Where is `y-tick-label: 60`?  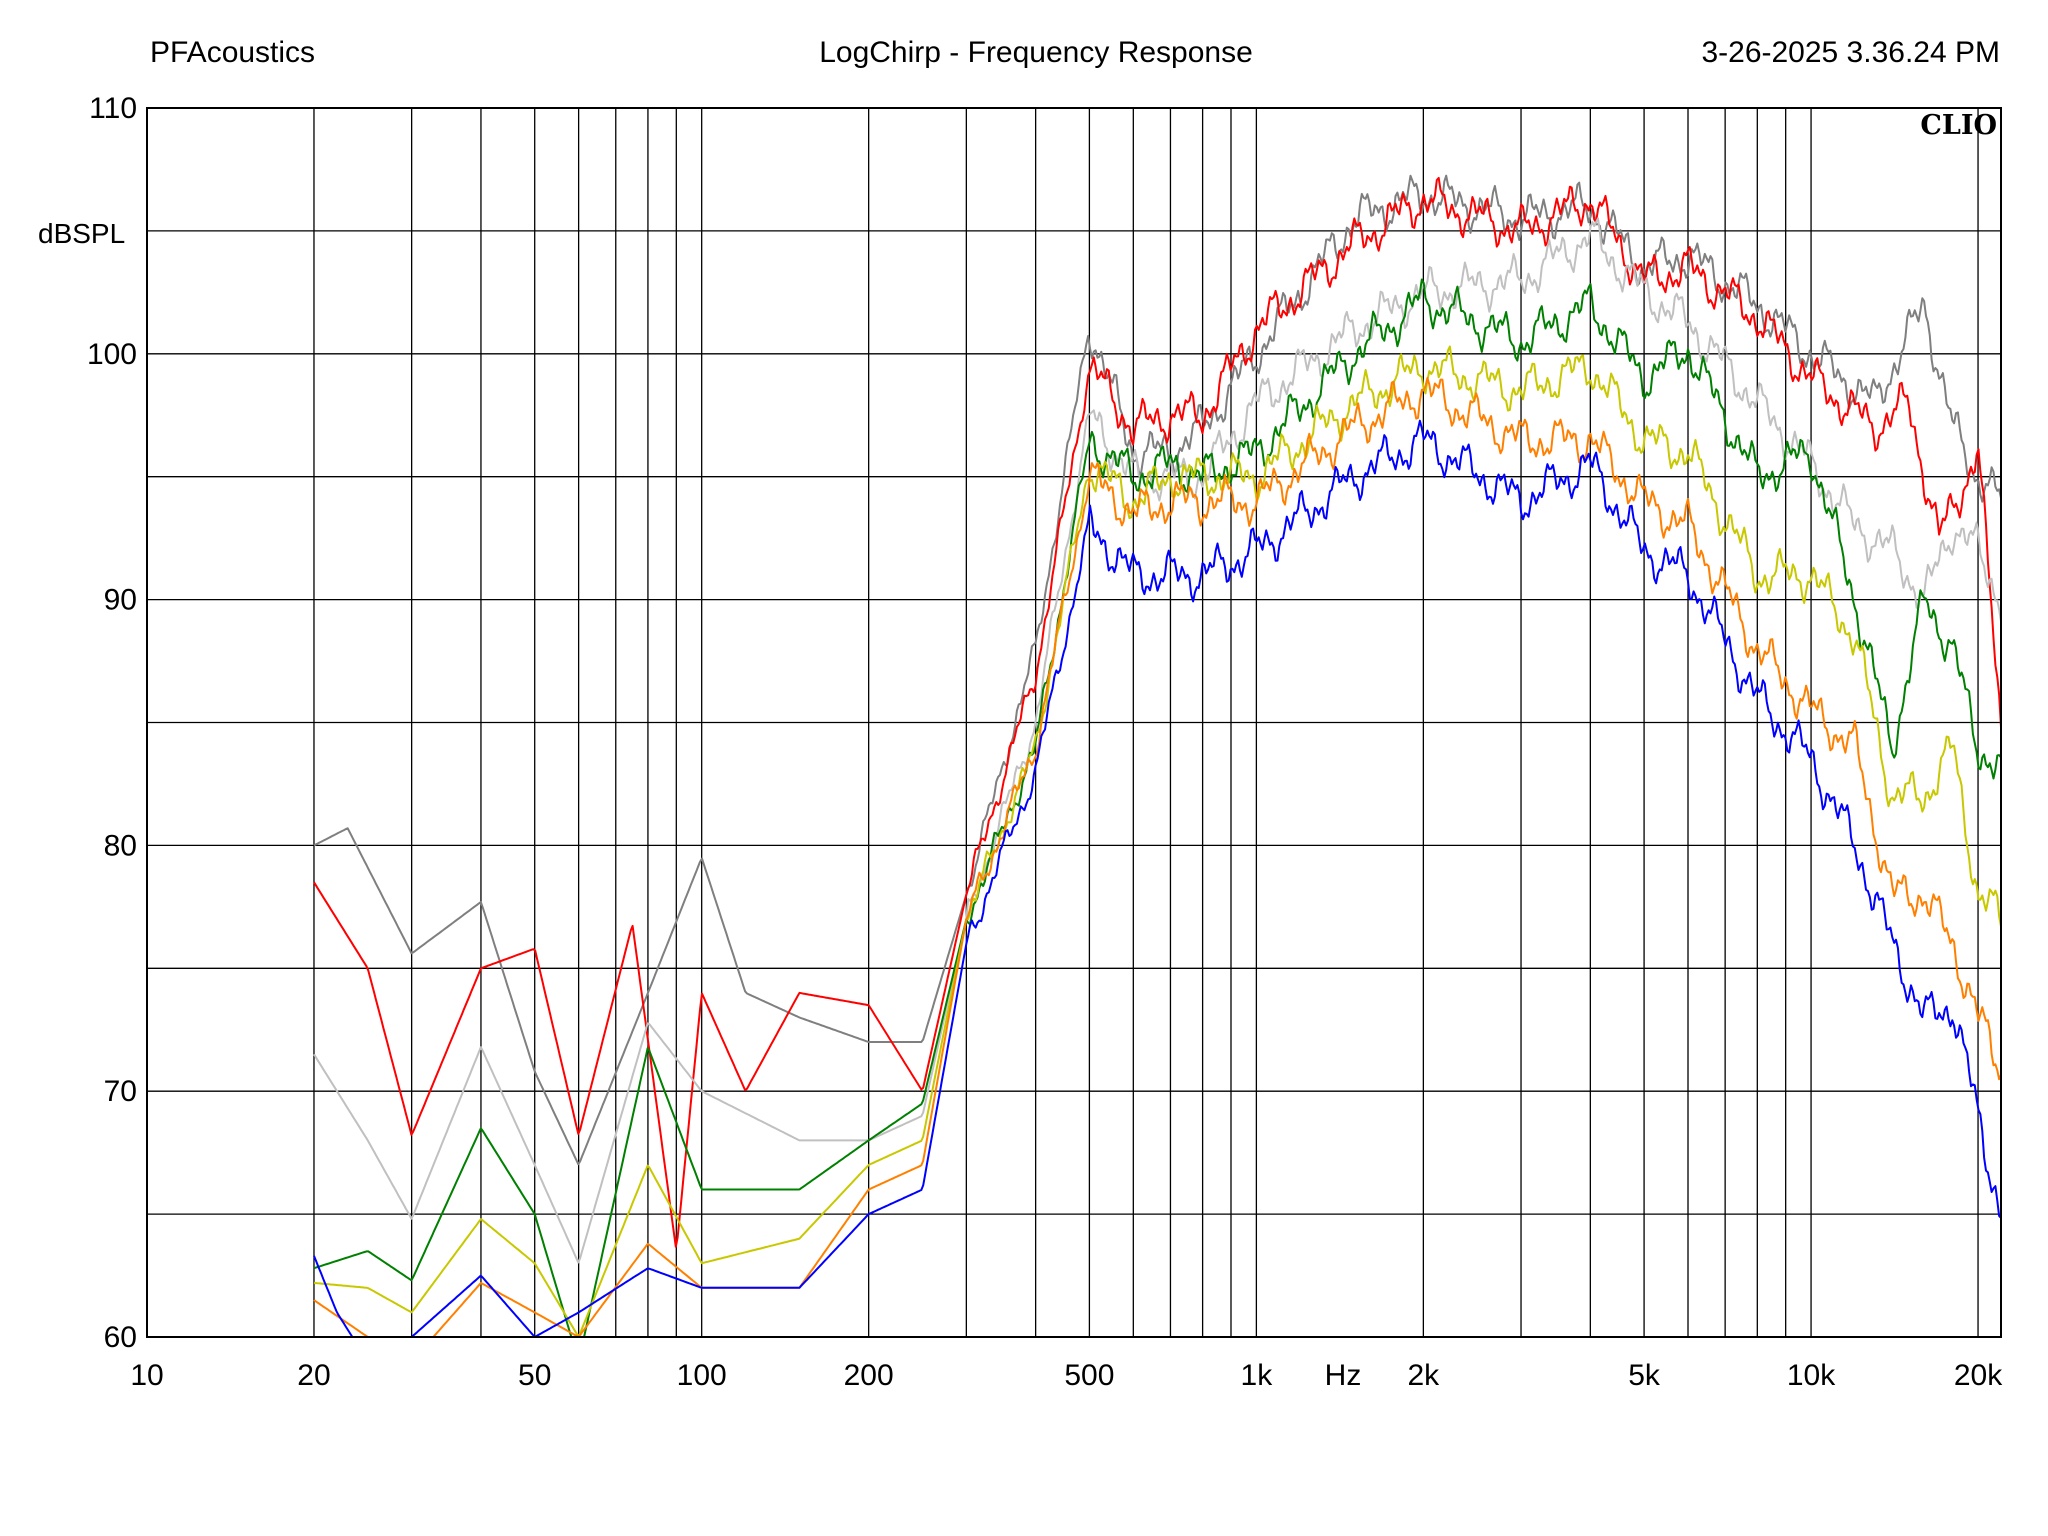
y-tick-label: 60 is located at coordinates (120, 1337).